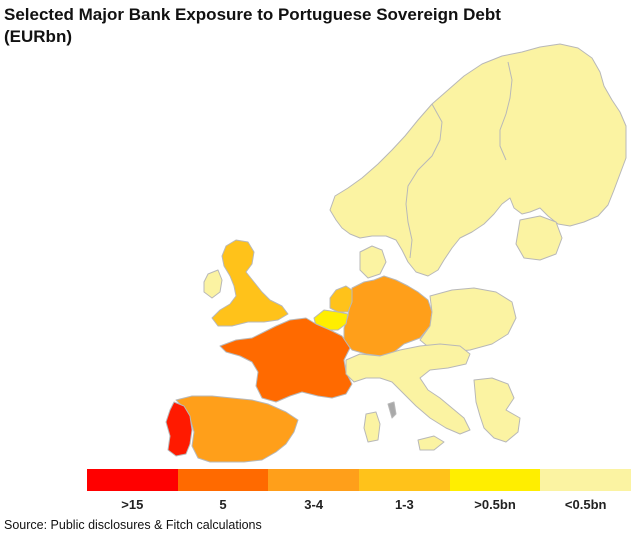 The image size is (640, 540). Describe the element at coordinates (314, 504) in the screenshot. I see `legend-label-3-4: 3-4` at that location.